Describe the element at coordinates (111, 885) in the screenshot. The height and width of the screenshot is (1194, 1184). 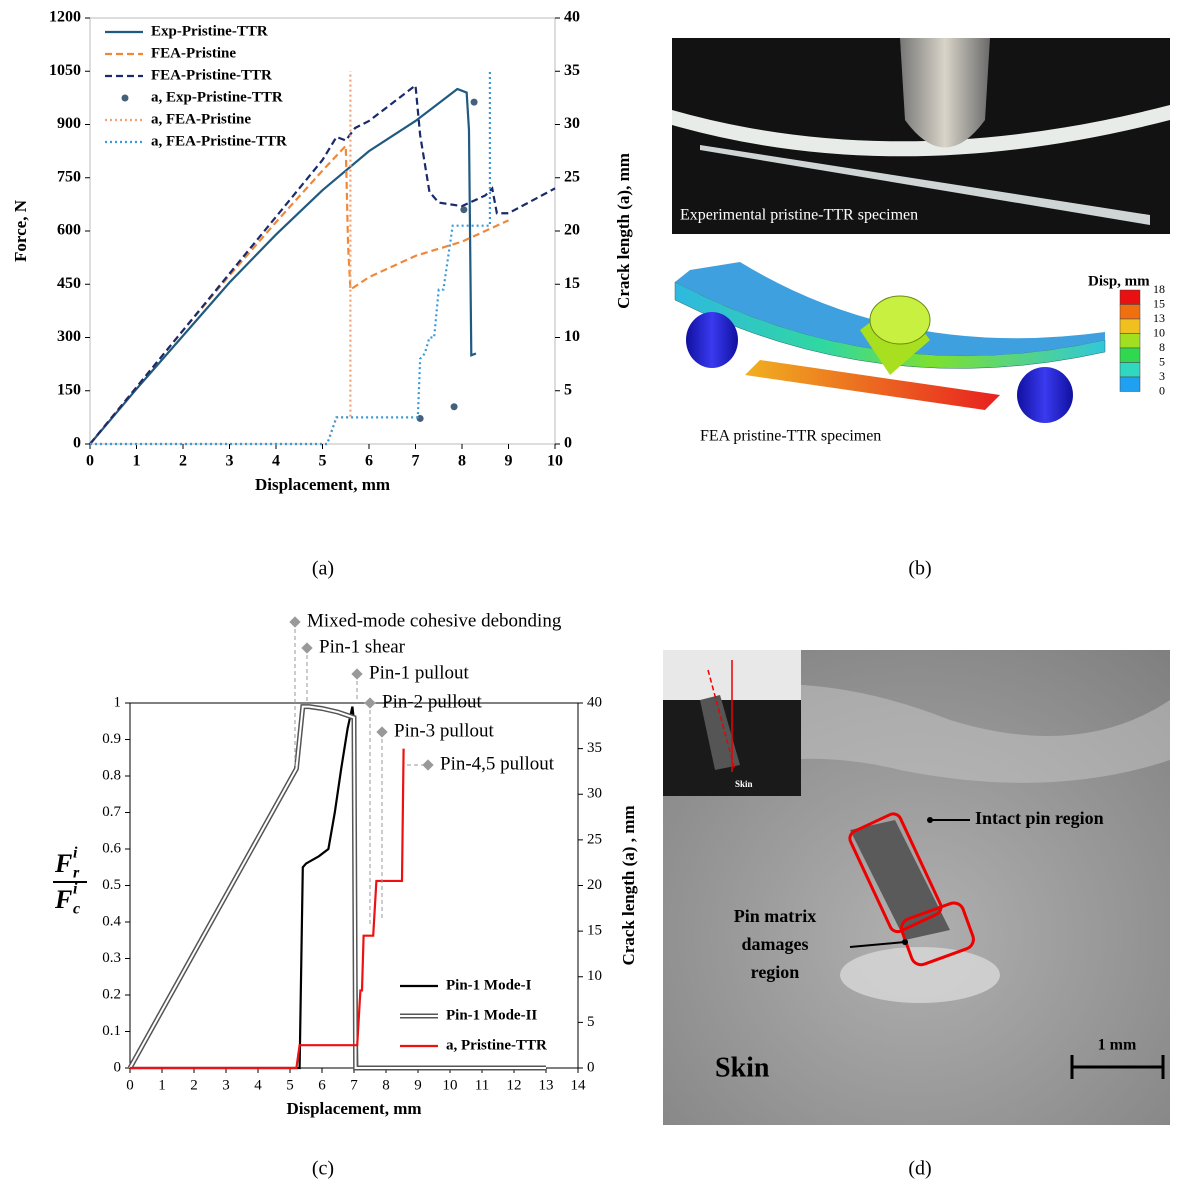
I see `y-tick-label: 0.5` at that location.